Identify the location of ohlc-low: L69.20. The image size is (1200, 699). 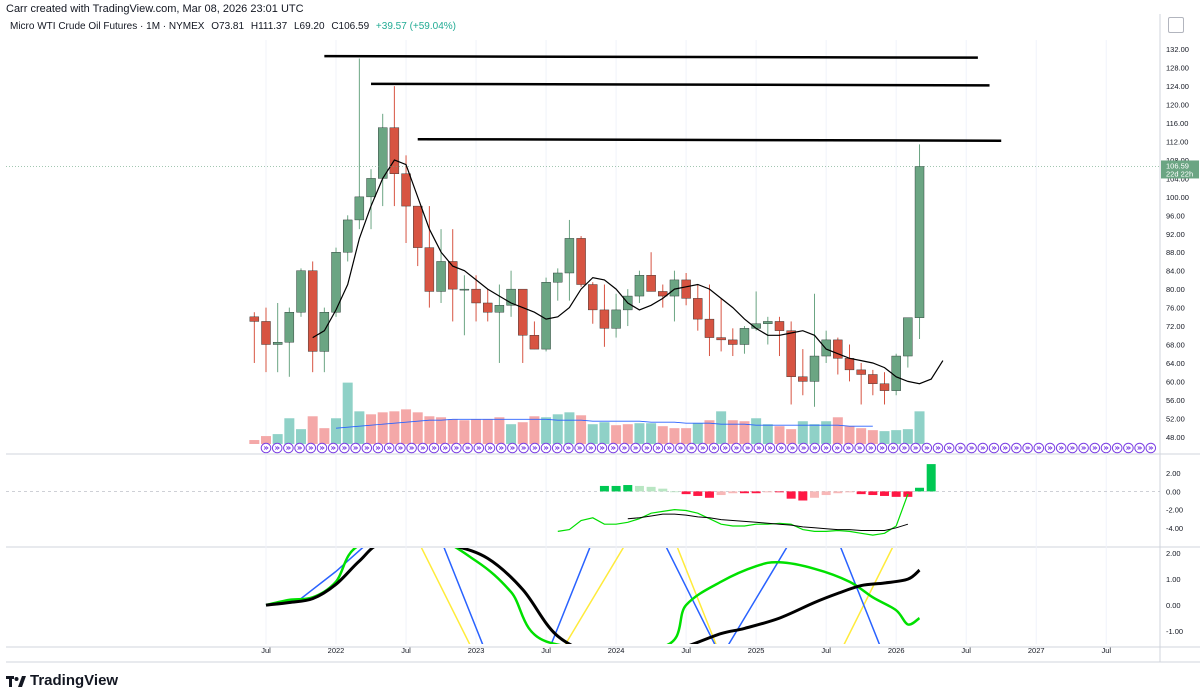
(309, 26).